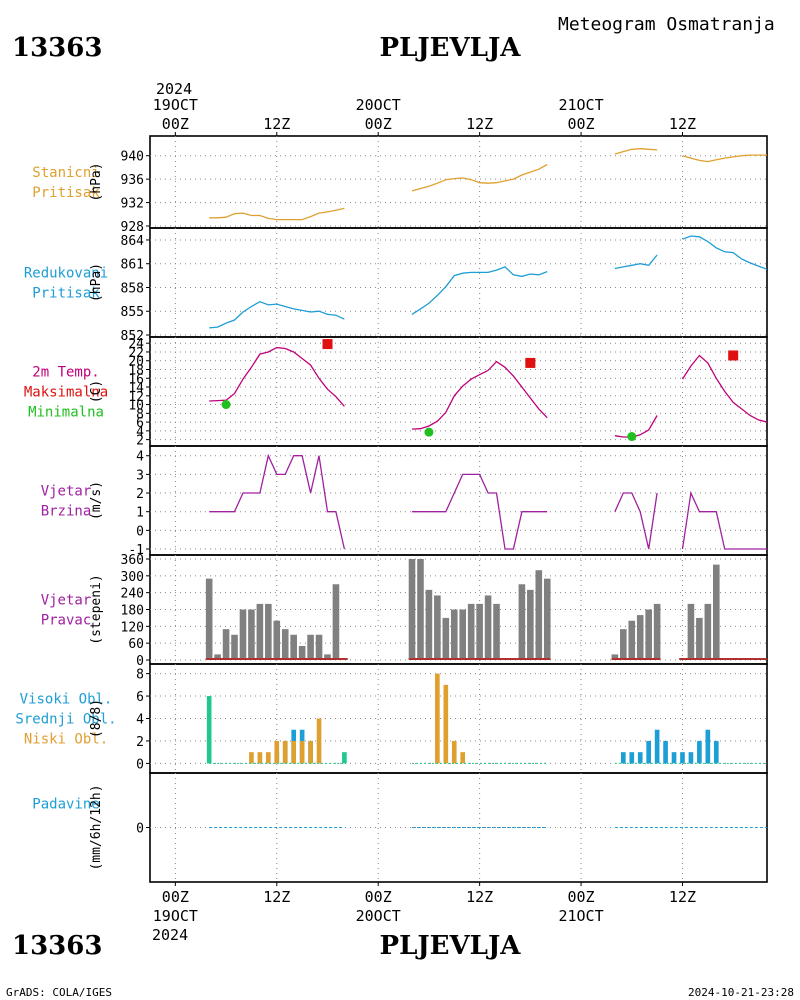 This screenshot has height=1000, width=800. Describe the element at coordinates (136, 550) in the screenshot. I see `y-tick-label: -1` at that location.